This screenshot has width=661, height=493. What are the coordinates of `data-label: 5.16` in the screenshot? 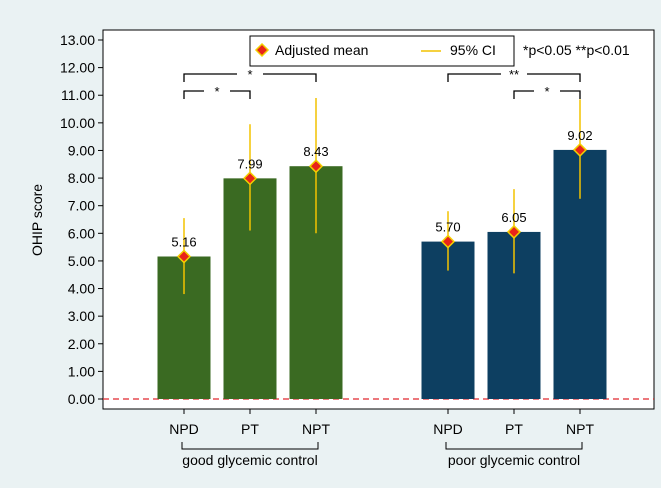 It's located at (183, 242).